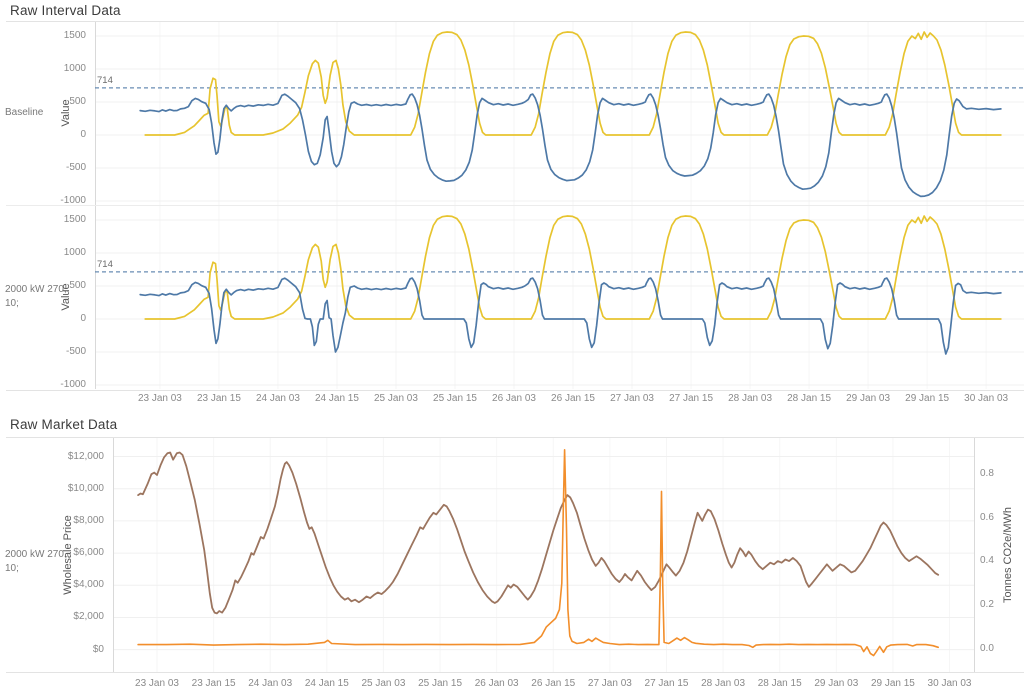 The image size is (1024, 699). I want to click on price-tick-label: $4,000, so click(88, 585).